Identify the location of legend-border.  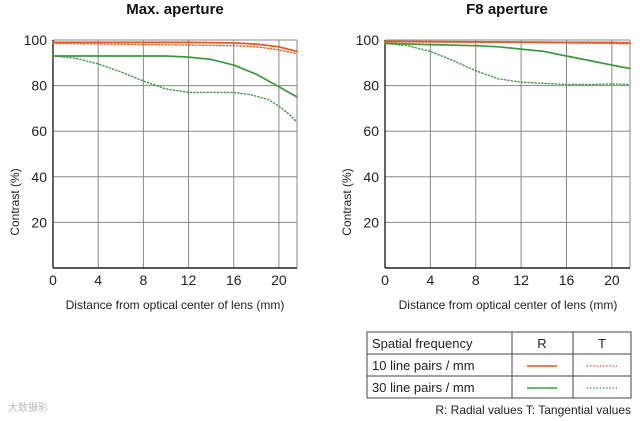
(499, 365).